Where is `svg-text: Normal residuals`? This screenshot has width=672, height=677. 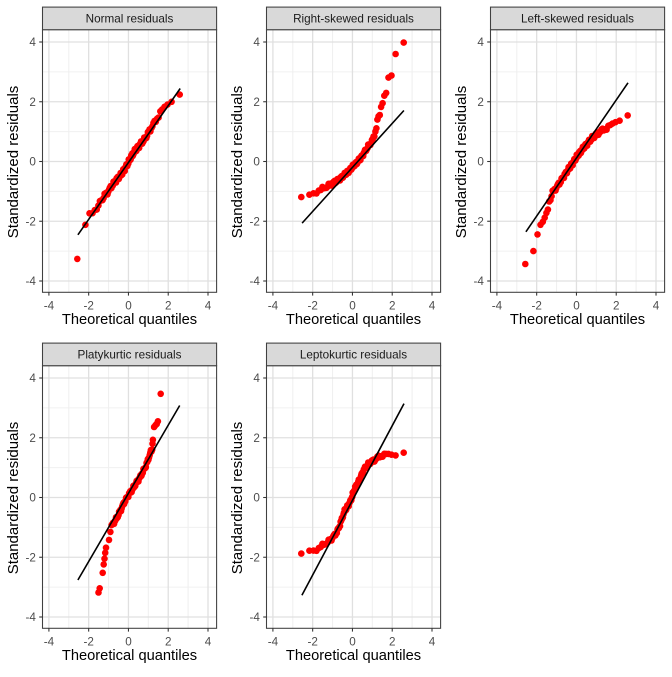
svg-text: Normal residuals is located at coordinates (130, 19).